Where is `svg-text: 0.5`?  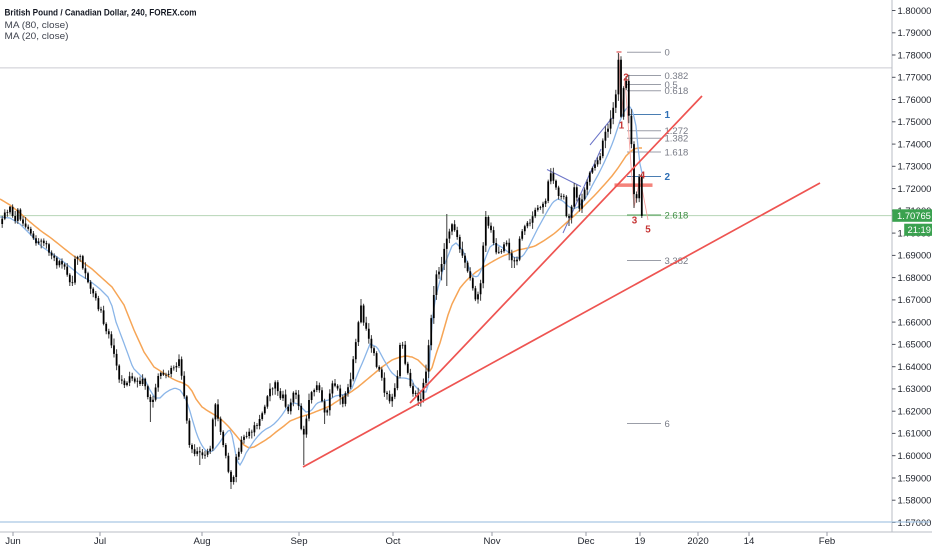 svg-text: 0.5 is located at coordinates (671, 85).